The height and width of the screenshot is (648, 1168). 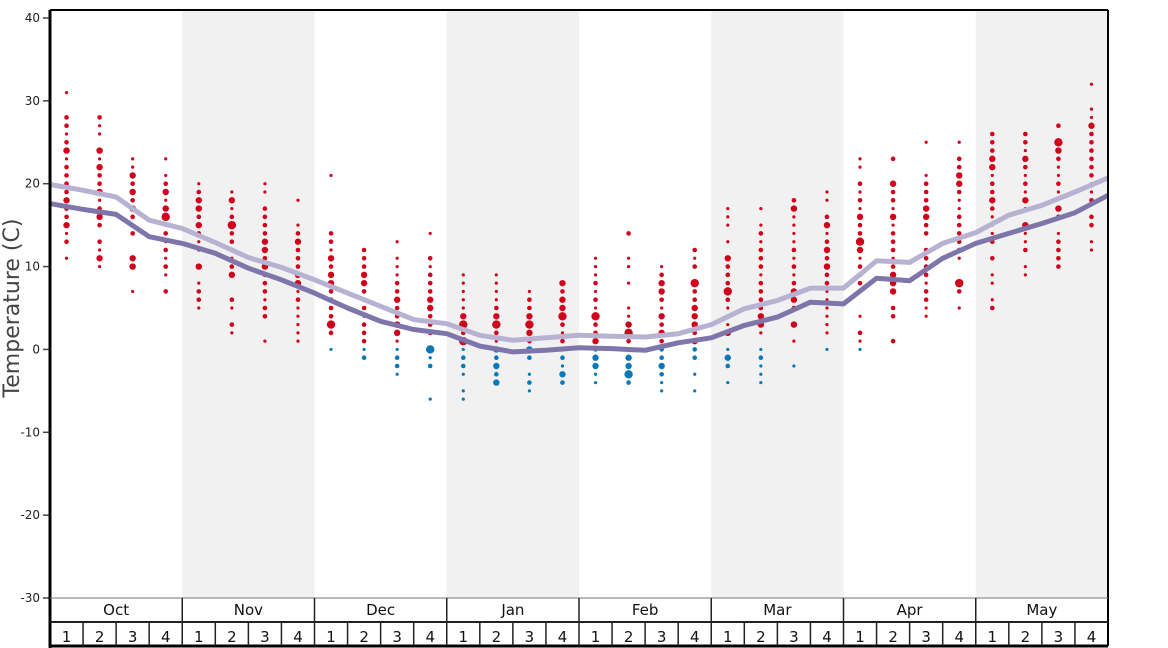 I want to click on week-label: 2, so click(x=629, y=637).